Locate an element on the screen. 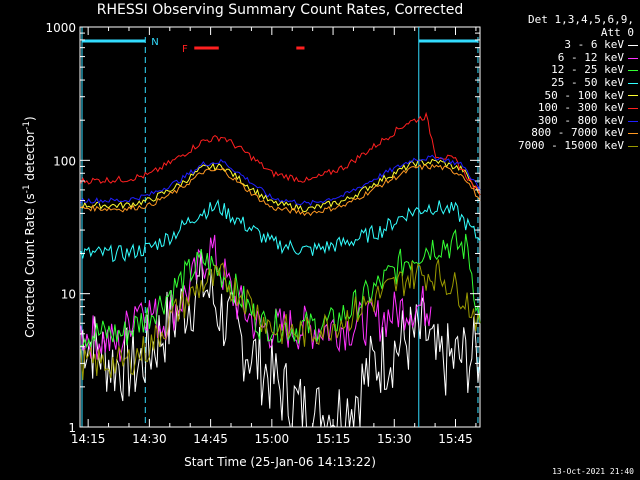  x-tick-label: 14:30 is located at coordinates (149, 439).